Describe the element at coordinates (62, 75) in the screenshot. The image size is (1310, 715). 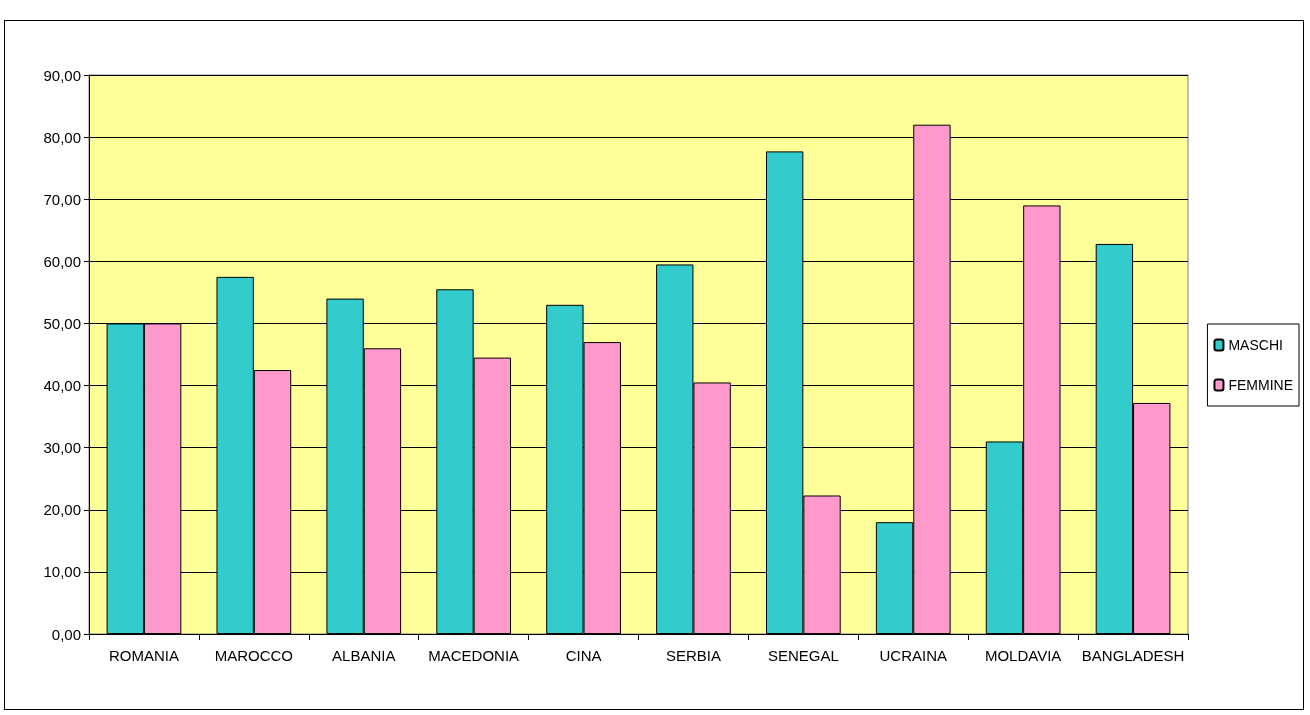
I see `y-tick-label: 90,00` at that location.